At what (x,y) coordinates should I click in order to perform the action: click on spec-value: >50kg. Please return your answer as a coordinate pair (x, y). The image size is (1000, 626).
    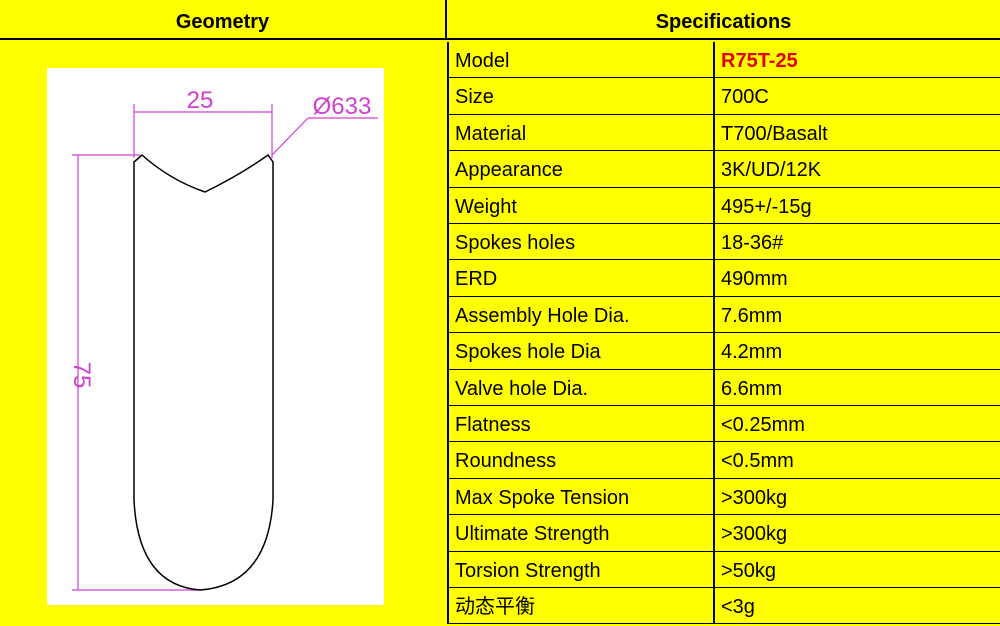
    Looking at the image, I should click on (749, 570).